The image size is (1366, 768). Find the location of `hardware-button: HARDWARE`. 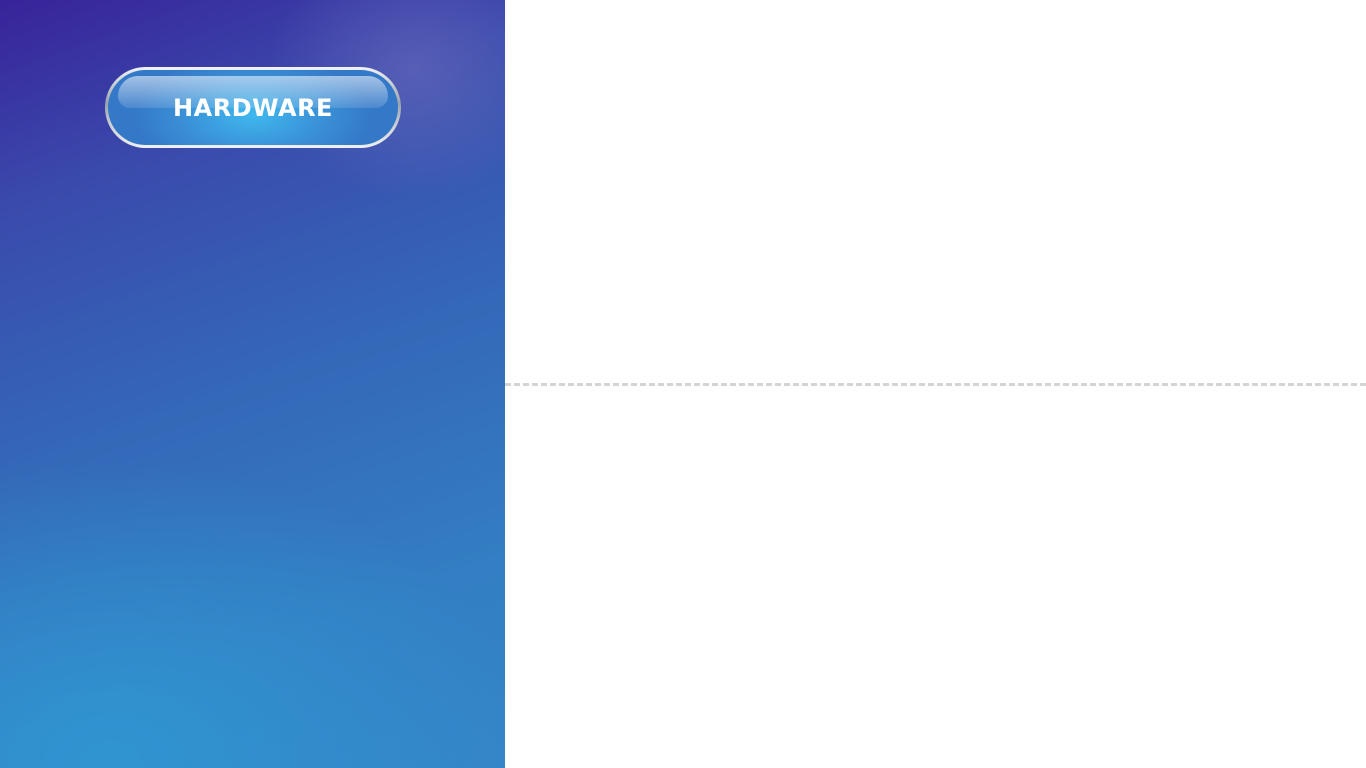

hardware-button: HARDWARE is located at coordinates (253, 107).